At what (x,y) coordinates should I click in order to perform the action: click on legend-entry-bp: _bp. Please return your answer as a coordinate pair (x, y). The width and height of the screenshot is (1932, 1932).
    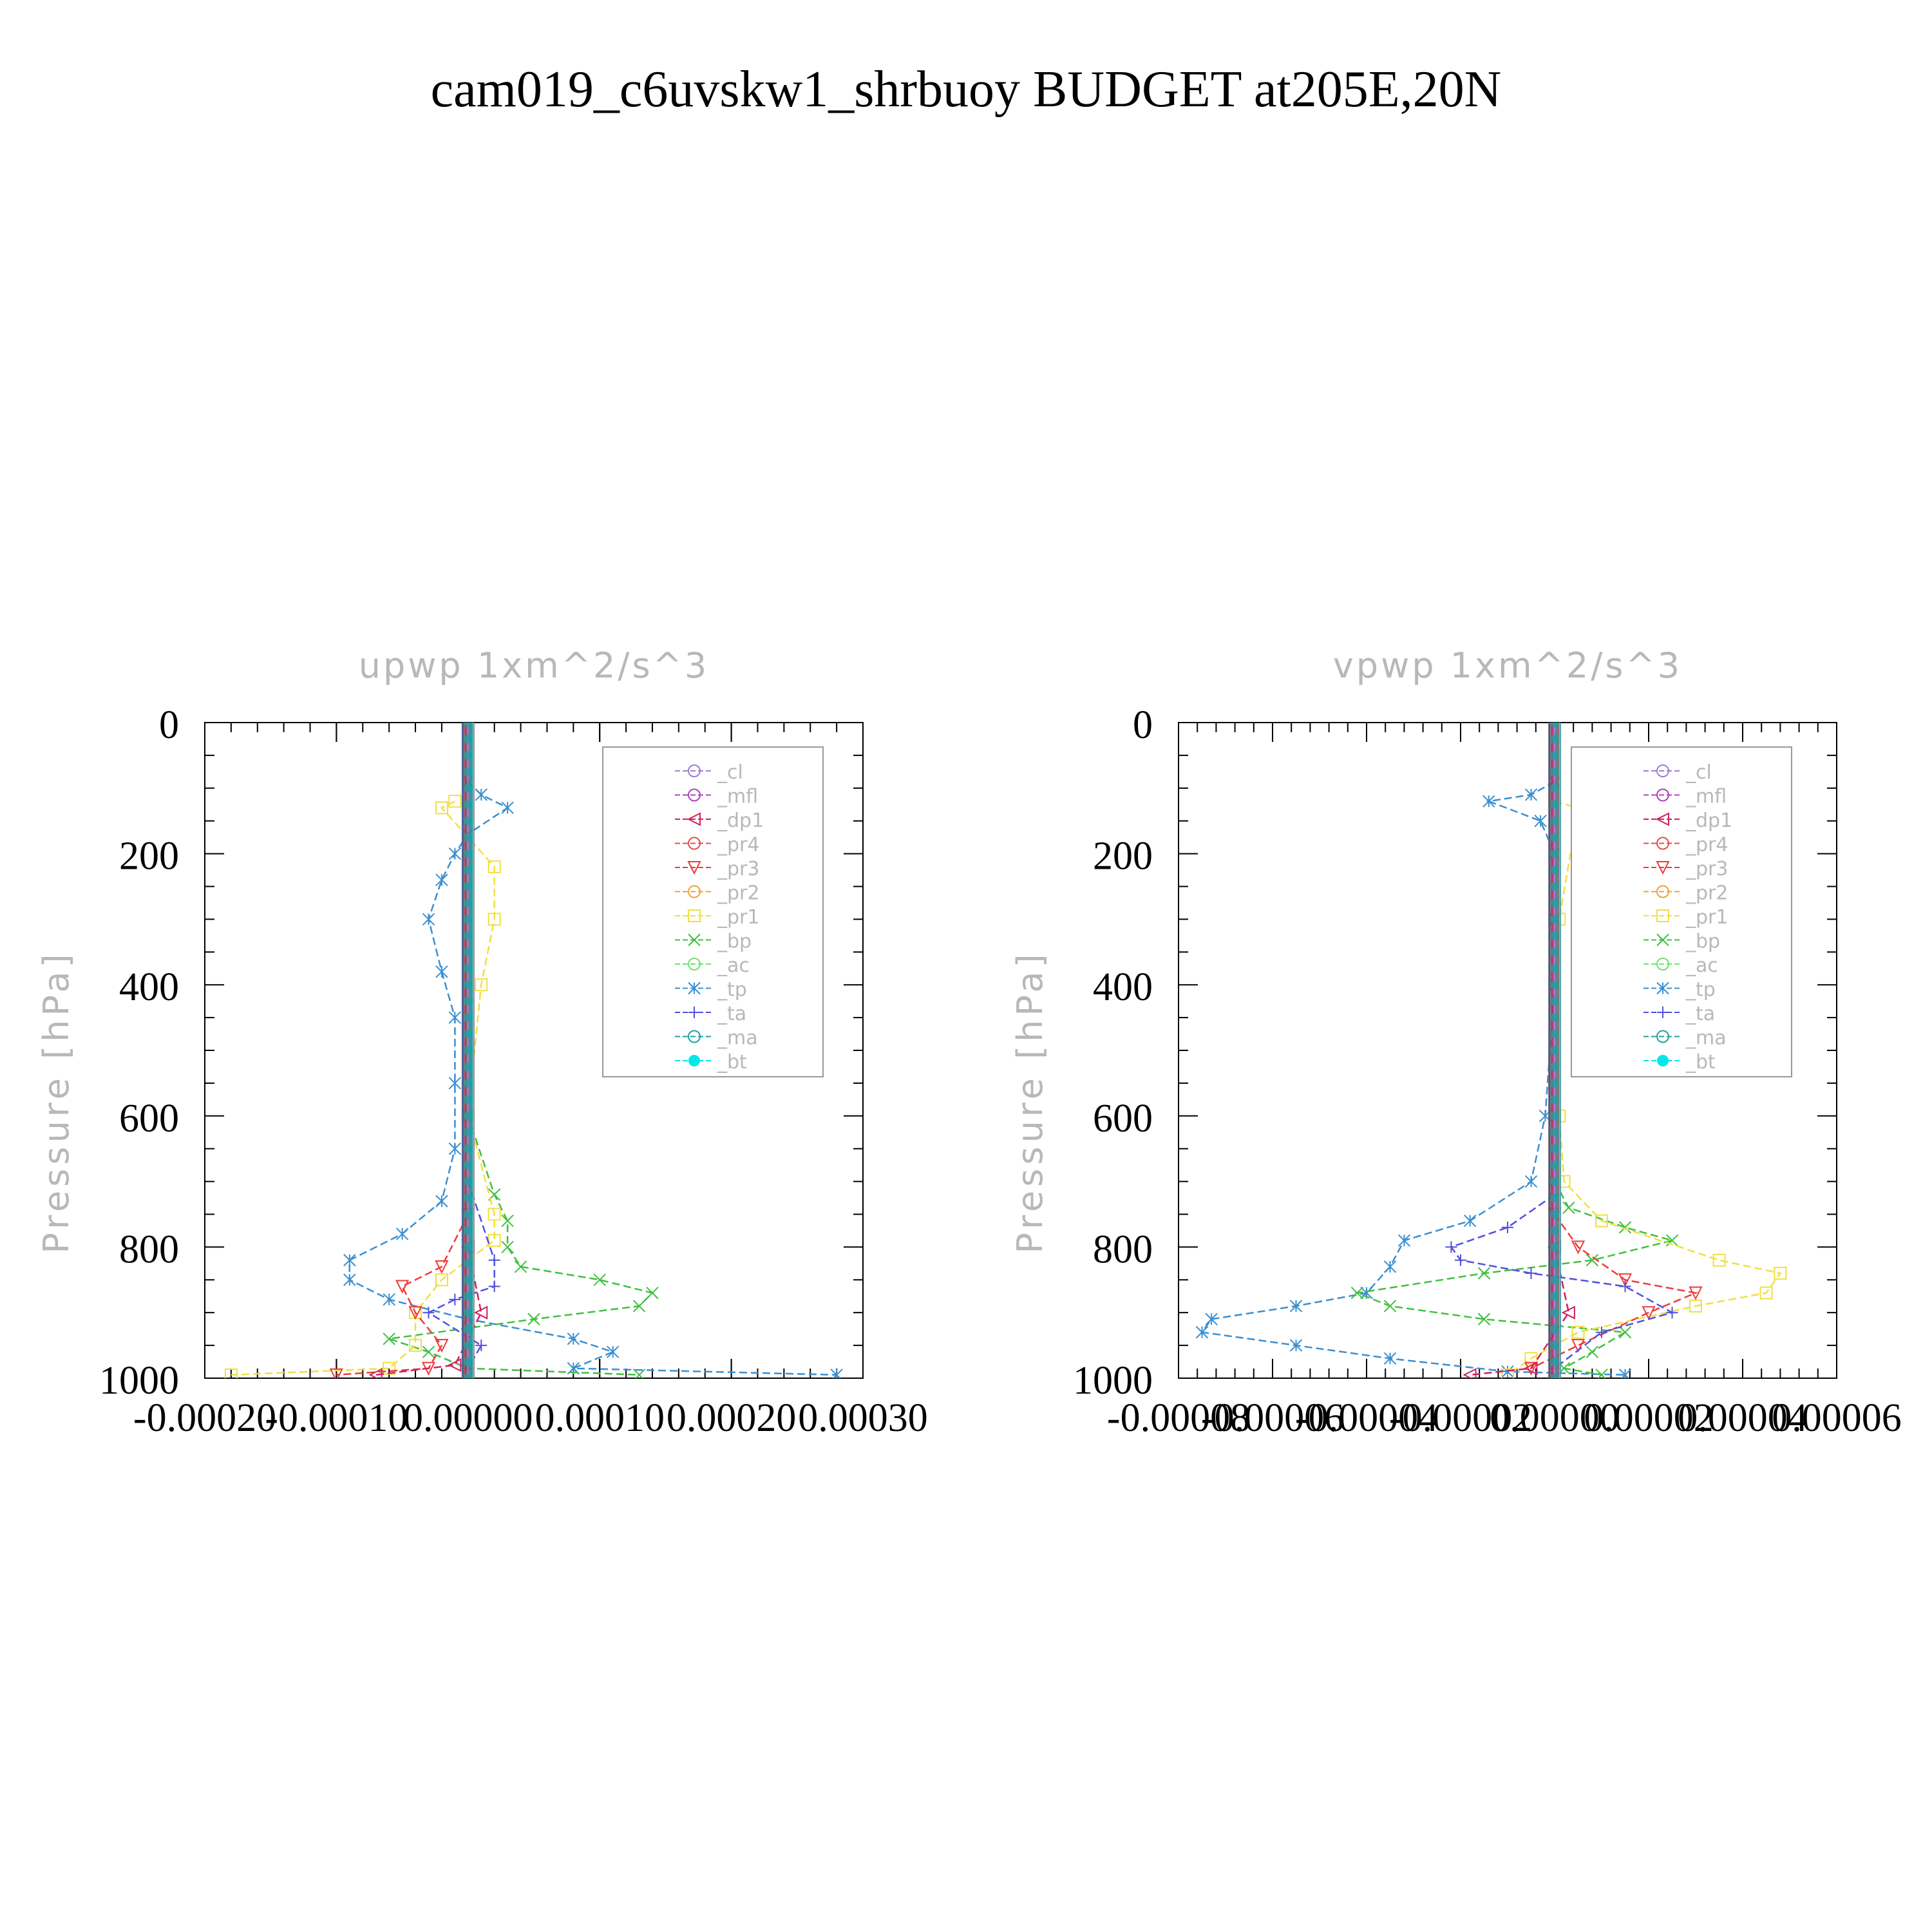
    Looking at the image, I should click on (714, 942).